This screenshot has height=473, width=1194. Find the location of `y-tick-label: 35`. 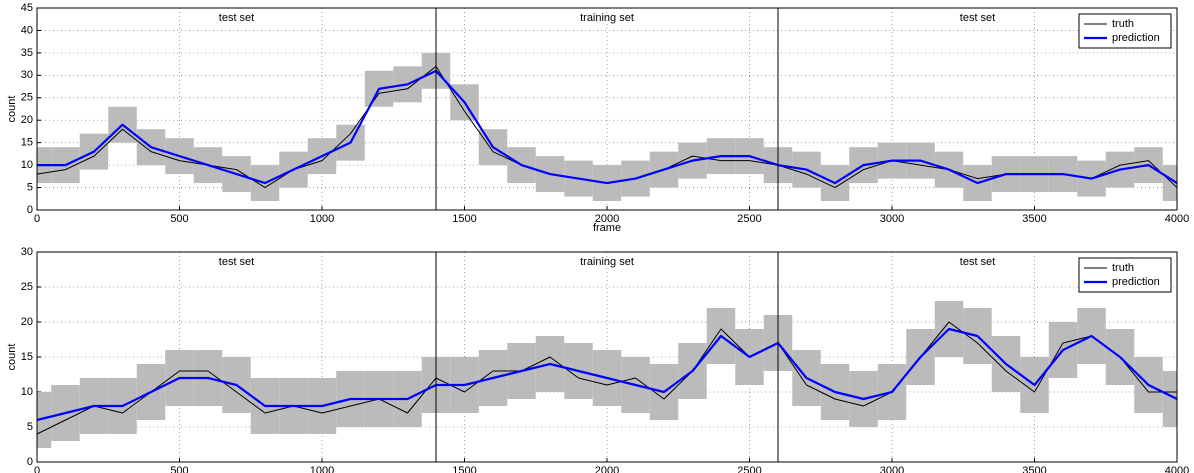

y-tick-label: 35 is located at coordinates (27, 53).